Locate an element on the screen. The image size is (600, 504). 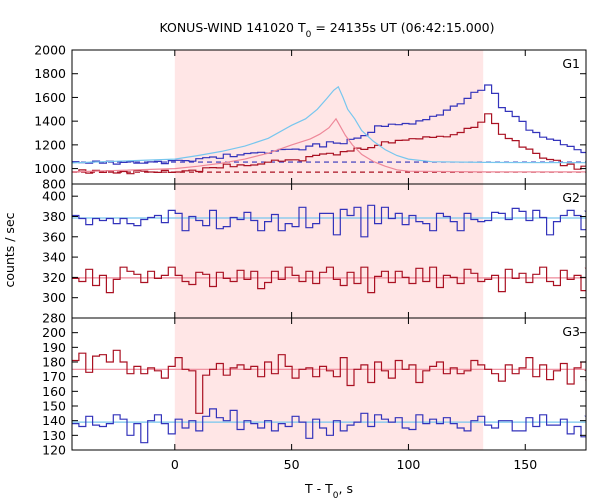
y-tick-label: 190 is located at coordinates (54, 347).